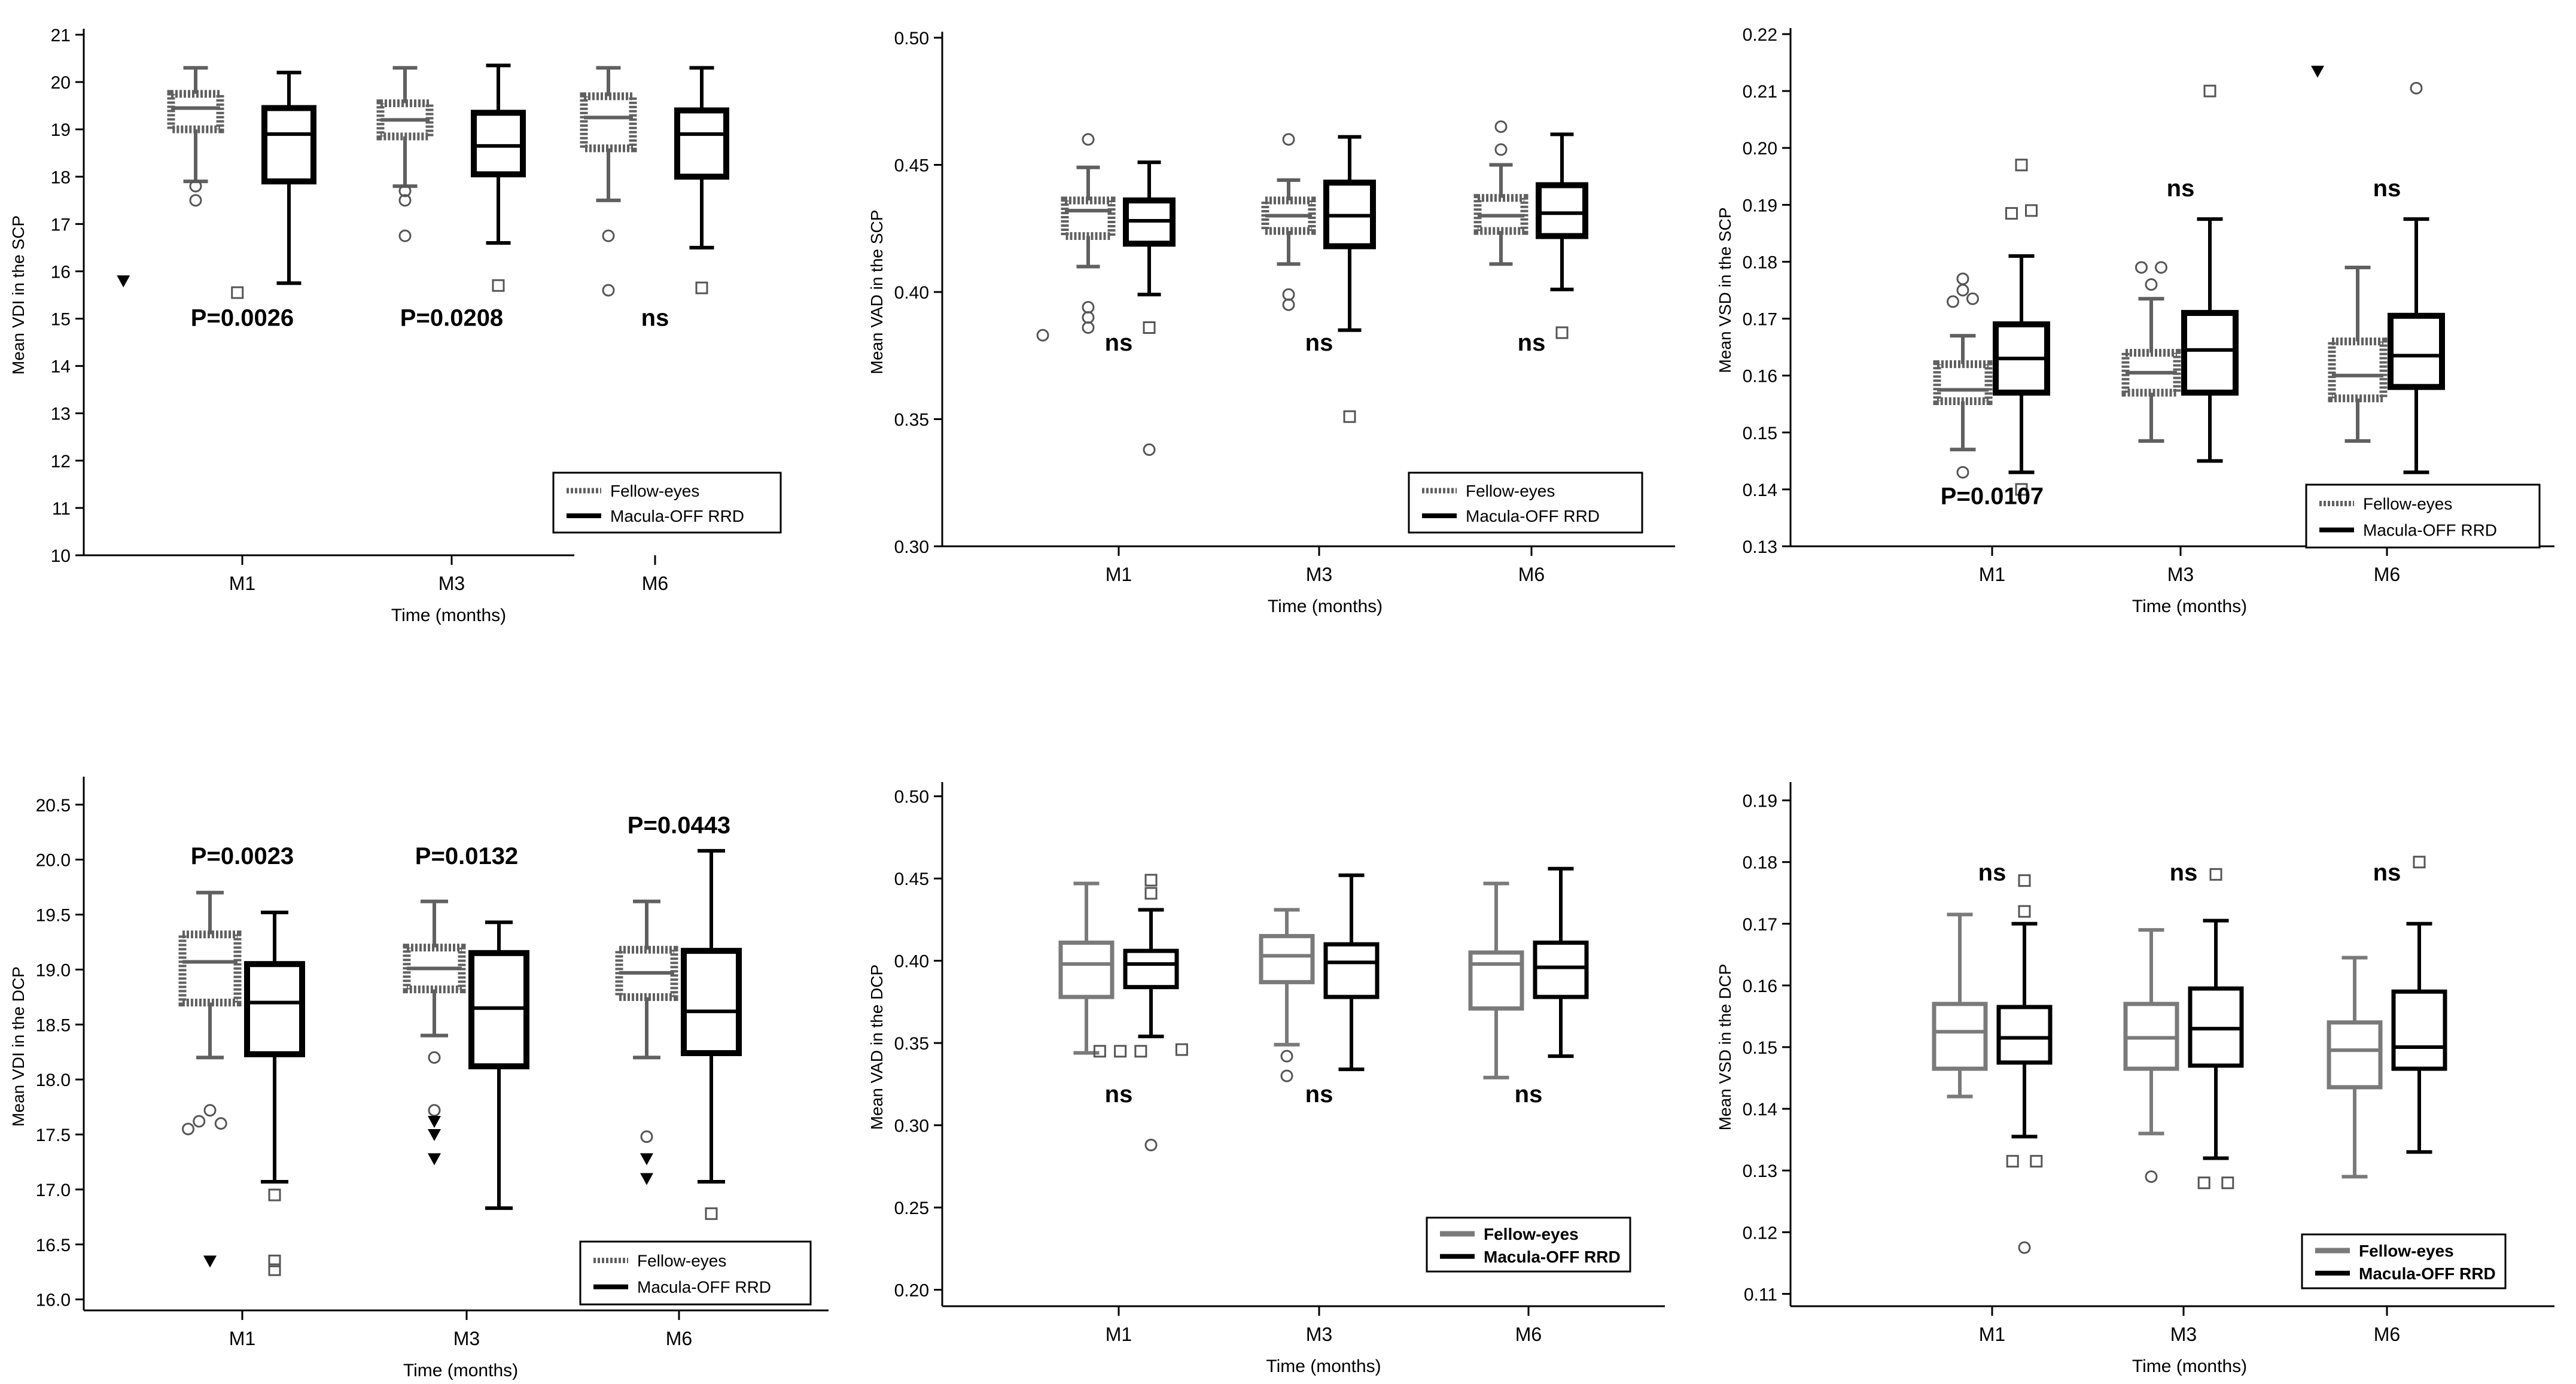 The width and height of the screenshot is (2576, 1384). I want to click on y-tick-label: 18.5, so click(53, 1025).